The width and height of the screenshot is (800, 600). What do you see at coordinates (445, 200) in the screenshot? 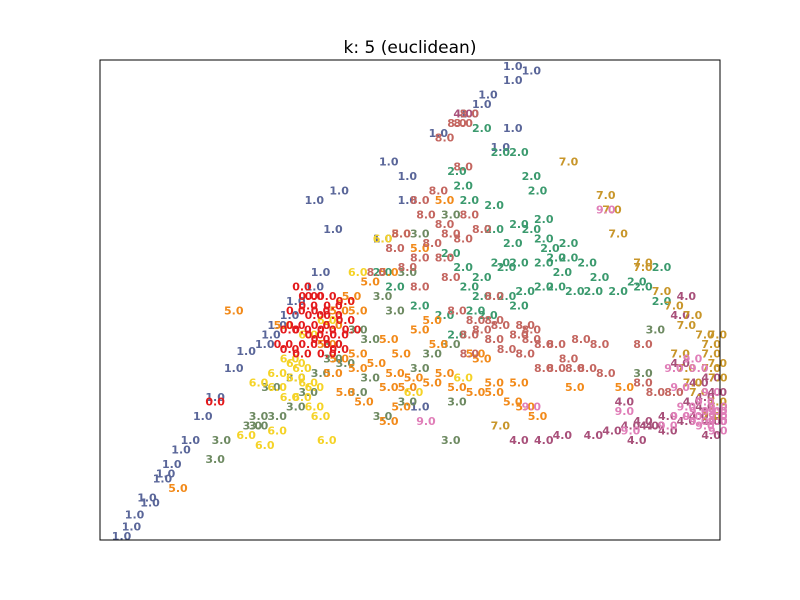
I see `point-label-4-0: 5.0` at bounding box center [445, 200].